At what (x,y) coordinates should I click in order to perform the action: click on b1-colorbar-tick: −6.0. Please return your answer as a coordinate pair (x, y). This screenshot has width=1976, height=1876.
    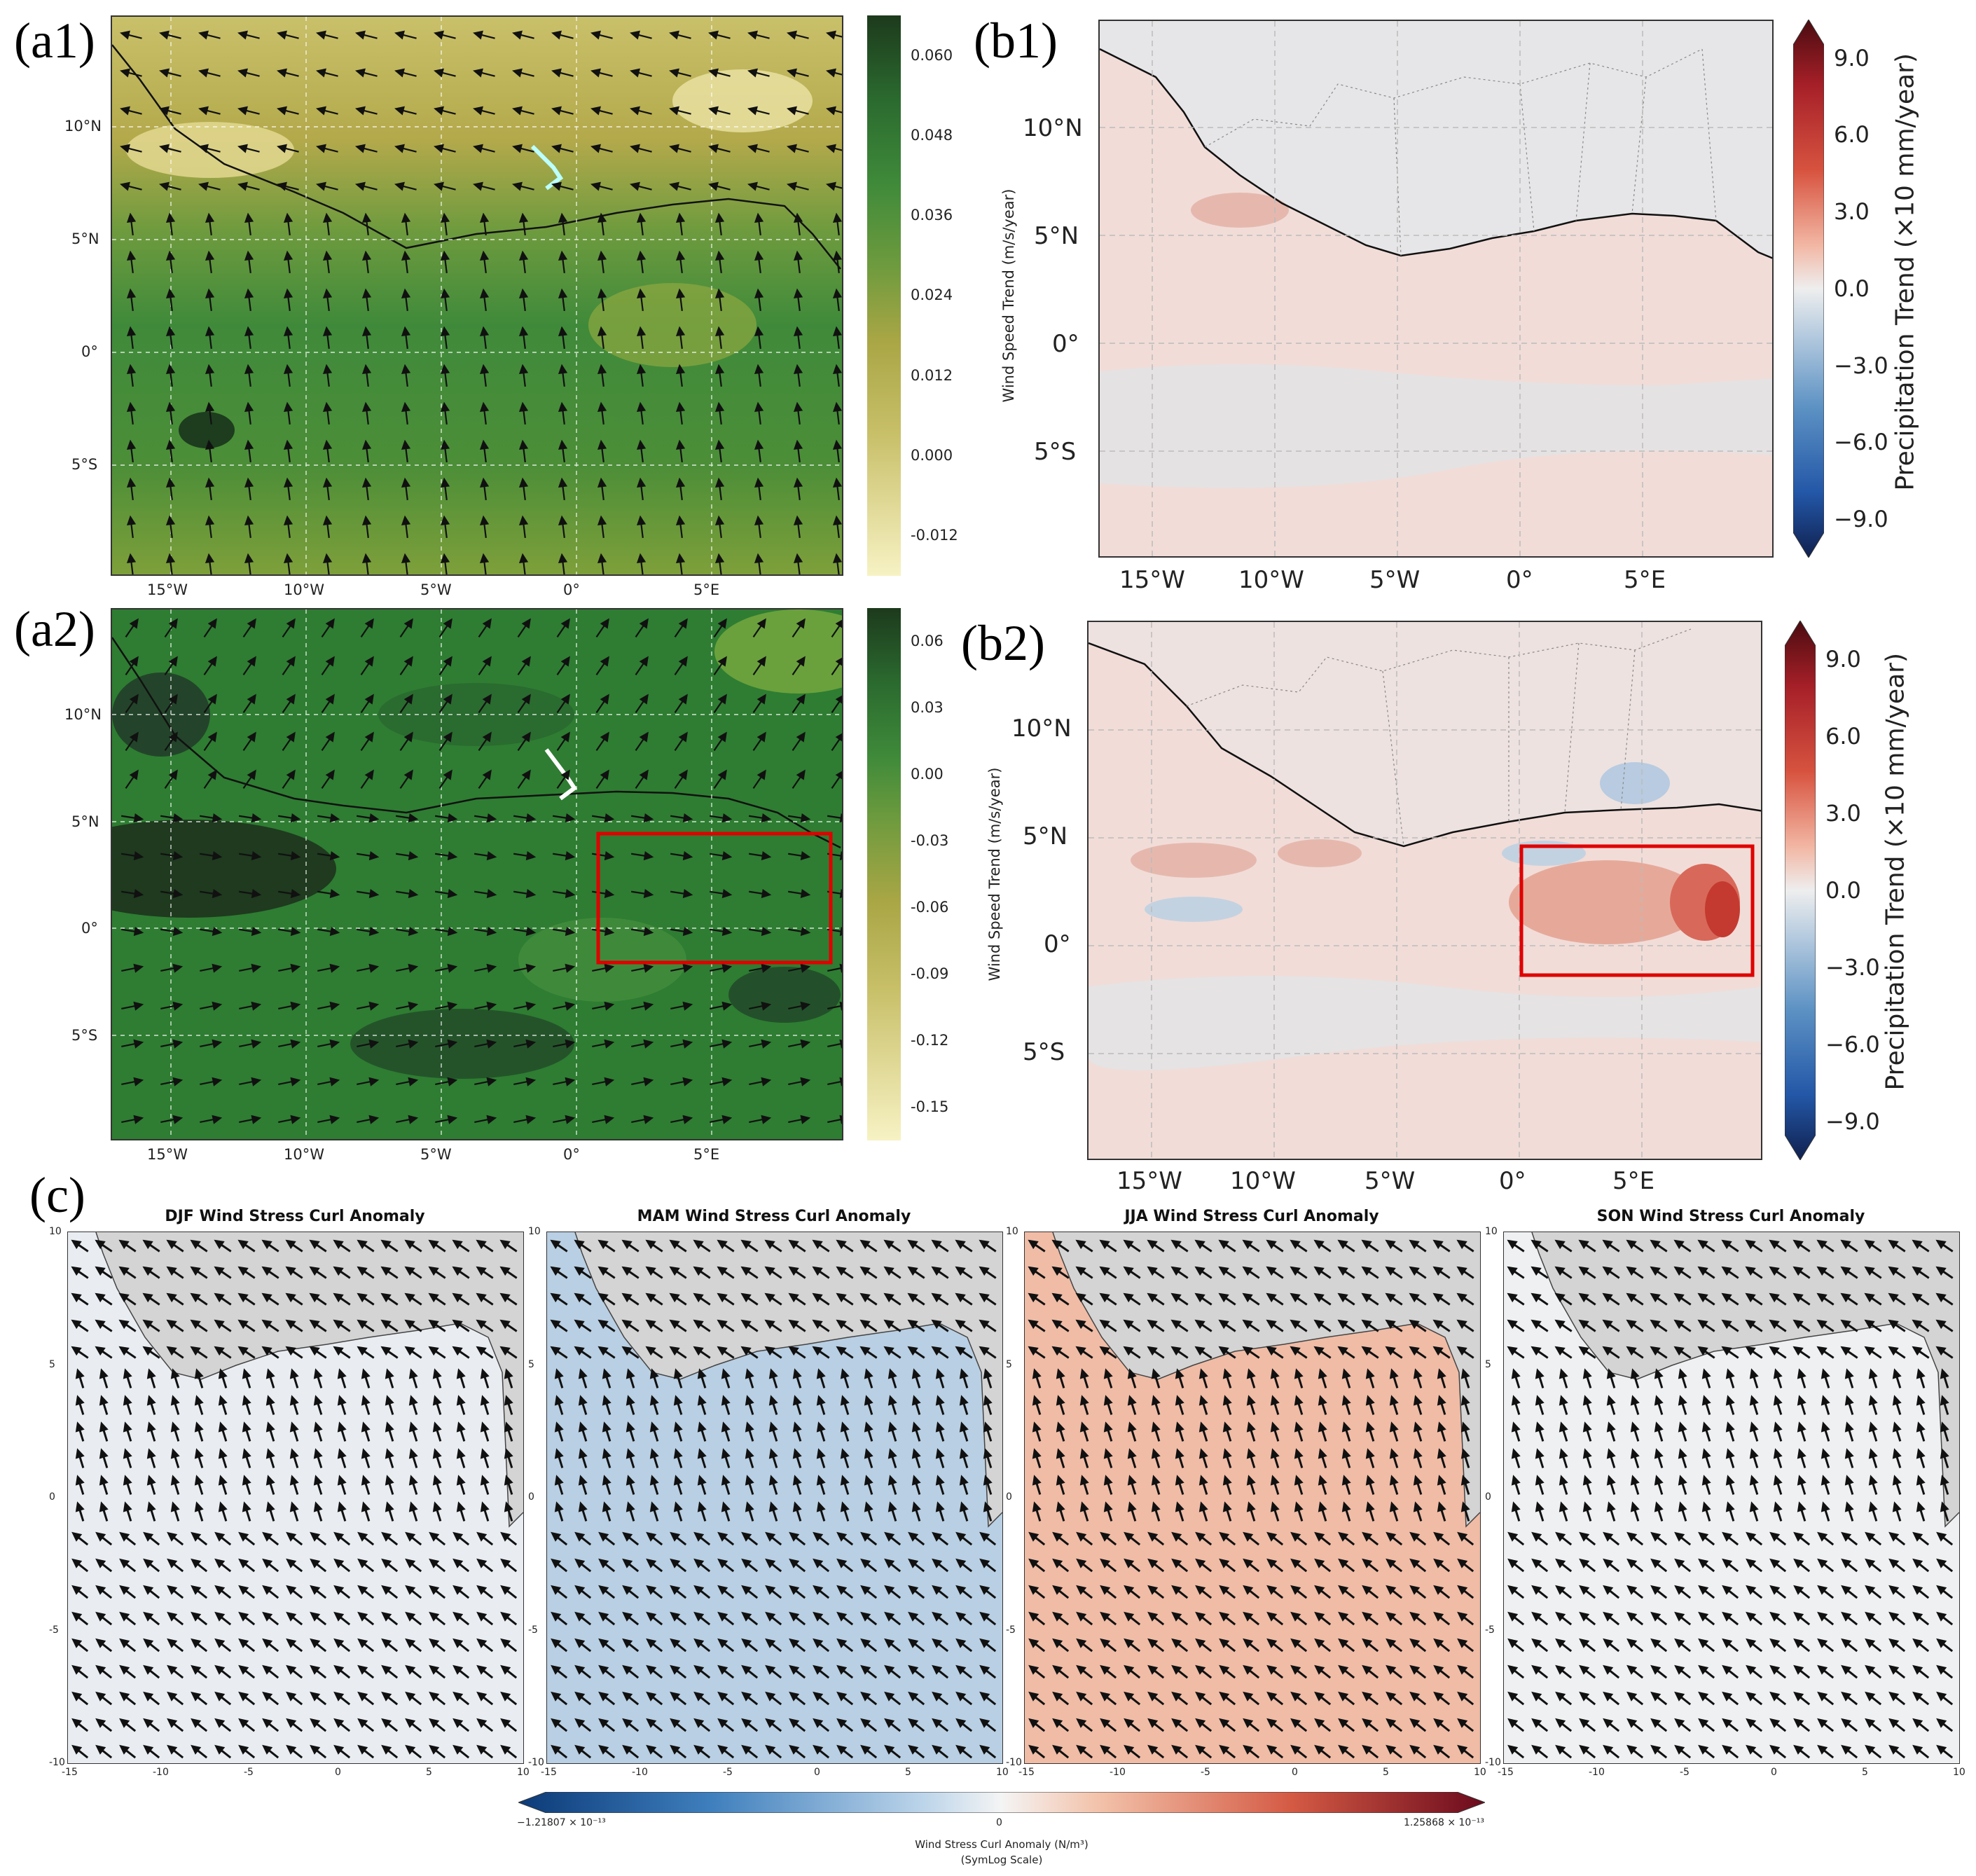
    Looking at the image, I should click on (1861, 442).